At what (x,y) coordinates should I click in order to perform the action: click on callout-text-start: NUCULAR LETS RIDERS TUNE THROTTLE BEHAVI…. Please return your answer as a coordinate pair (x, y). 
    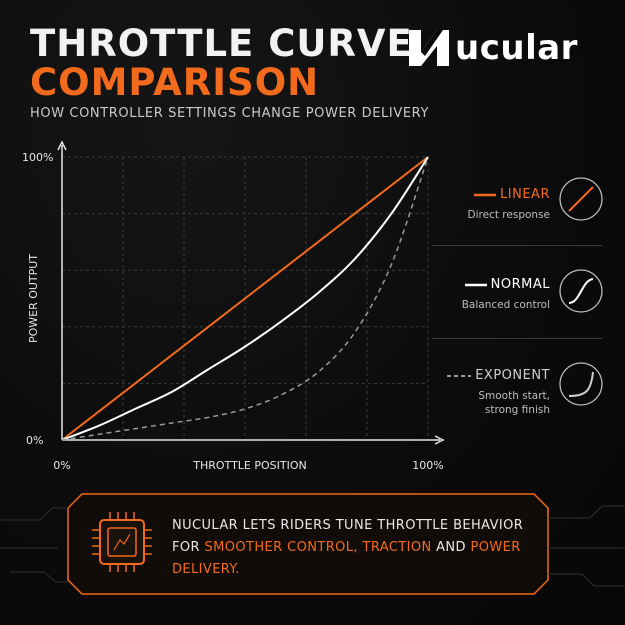
    Looking at the image, I should click on (348, 536).